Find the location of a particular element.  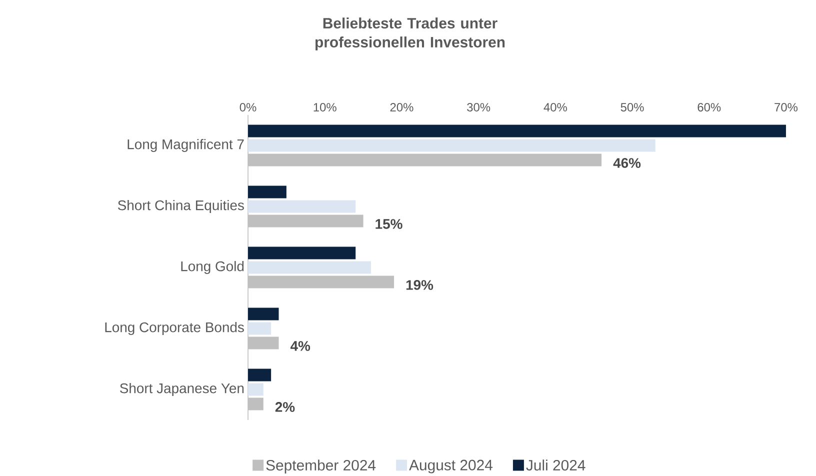

y-tick-label: Long Magnificent 7 is located at coordinates (186, 145).